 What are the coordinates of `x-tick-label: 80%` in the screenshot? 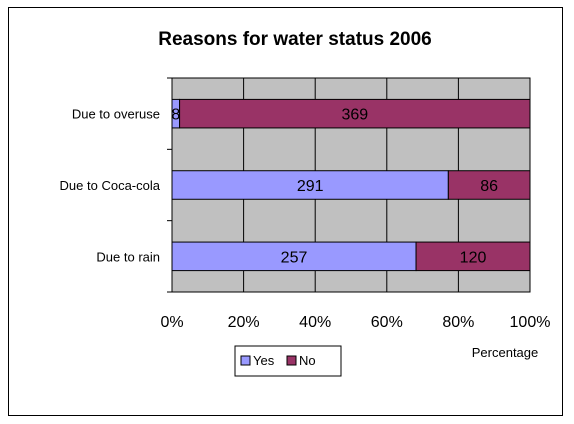 It's located at (458, 322).